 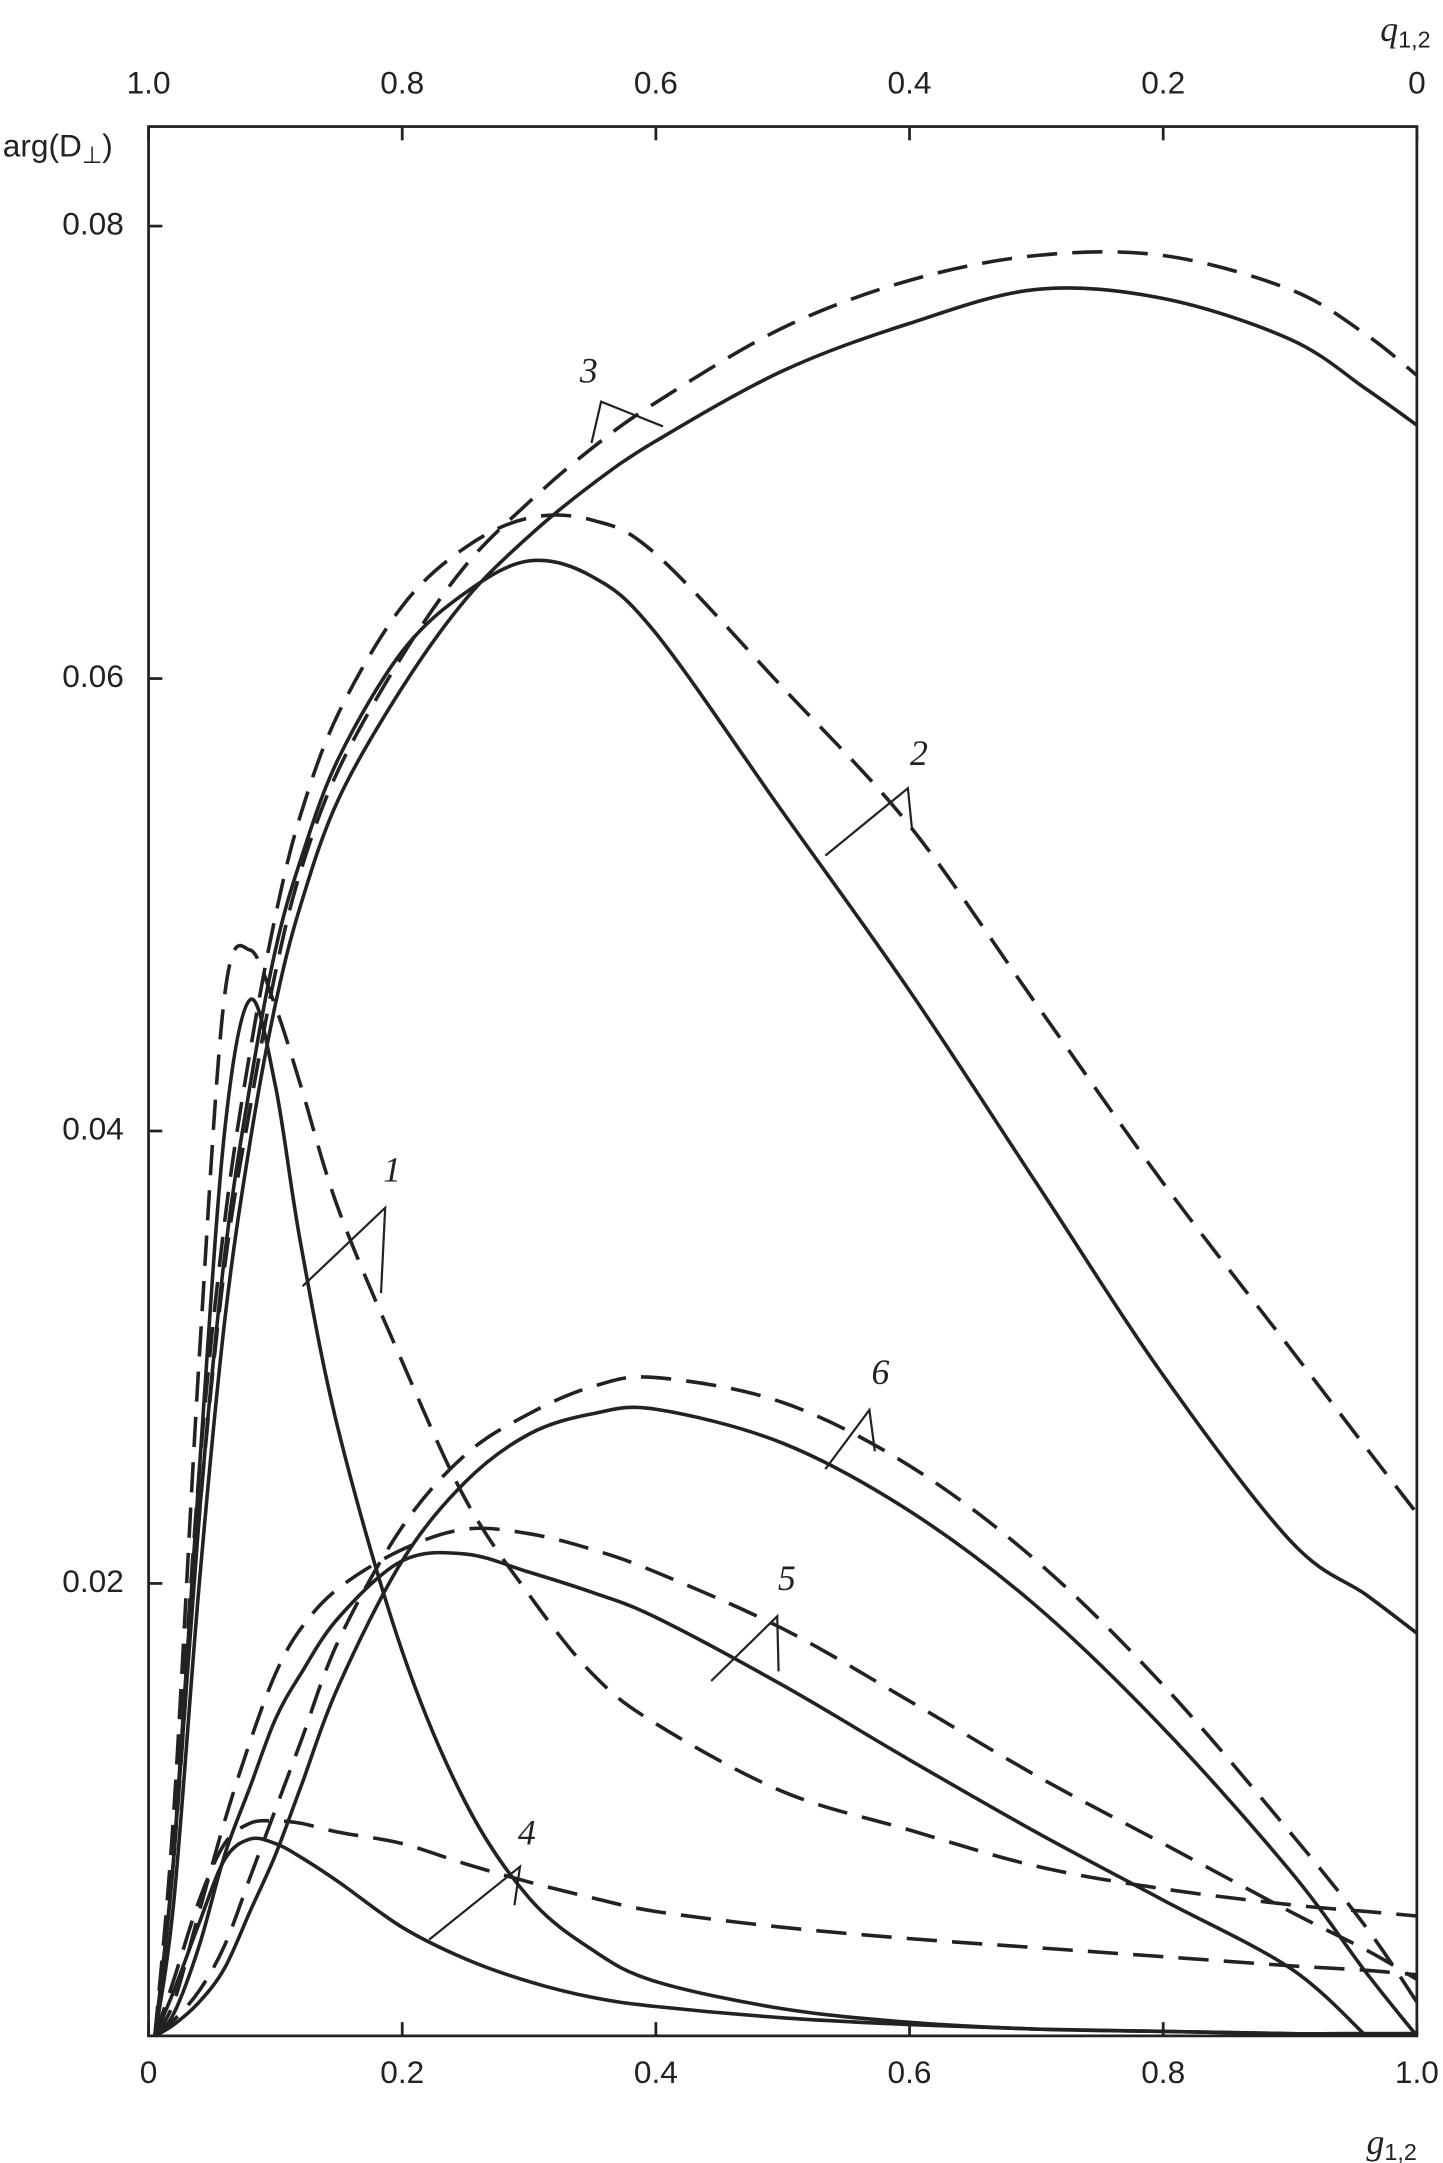 What do you see at coordinates (1417, 2072) in the screenshot?
I see `x-tick-label: 1.0` at bounding box center [1417, 2072].